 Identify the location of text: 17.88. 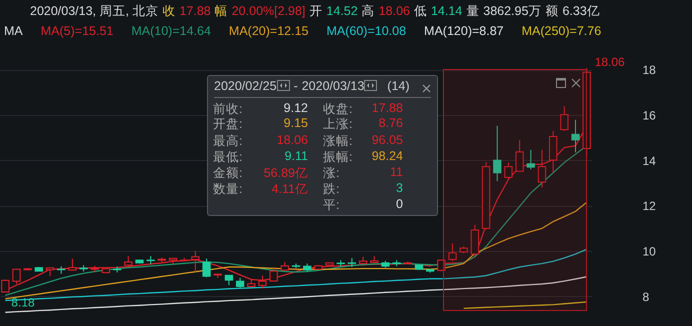
(195, 11).